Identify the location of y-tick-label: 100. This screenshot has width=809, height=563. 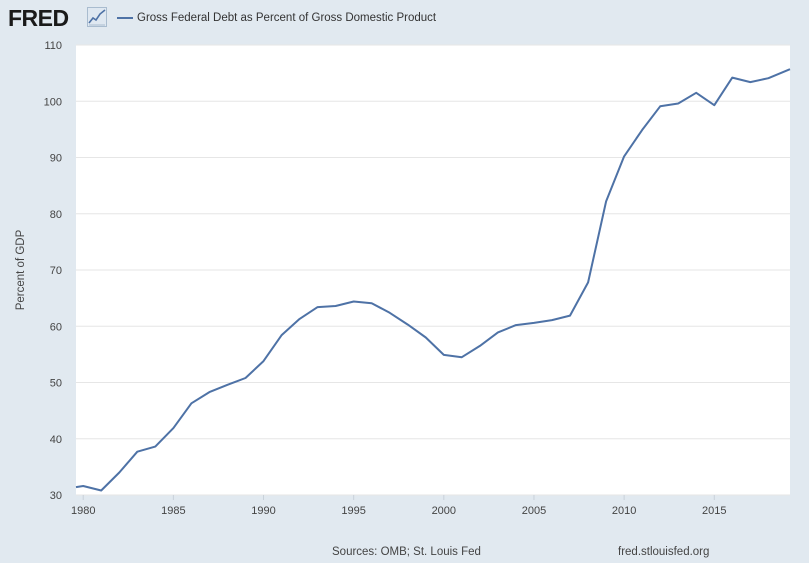
(53, 102).